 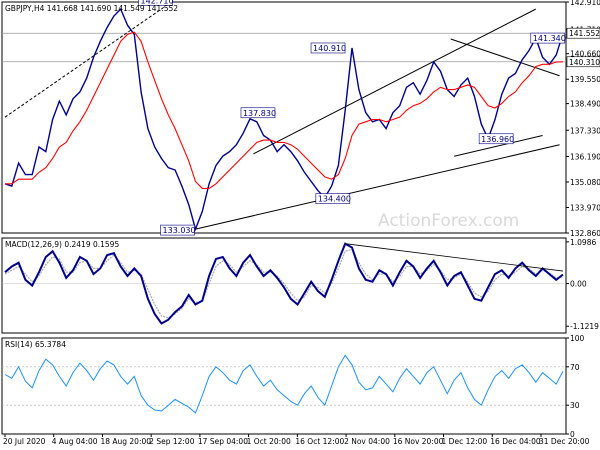 I want to click on price-y-tick-label: 138.490, so click(x=585, y=104).